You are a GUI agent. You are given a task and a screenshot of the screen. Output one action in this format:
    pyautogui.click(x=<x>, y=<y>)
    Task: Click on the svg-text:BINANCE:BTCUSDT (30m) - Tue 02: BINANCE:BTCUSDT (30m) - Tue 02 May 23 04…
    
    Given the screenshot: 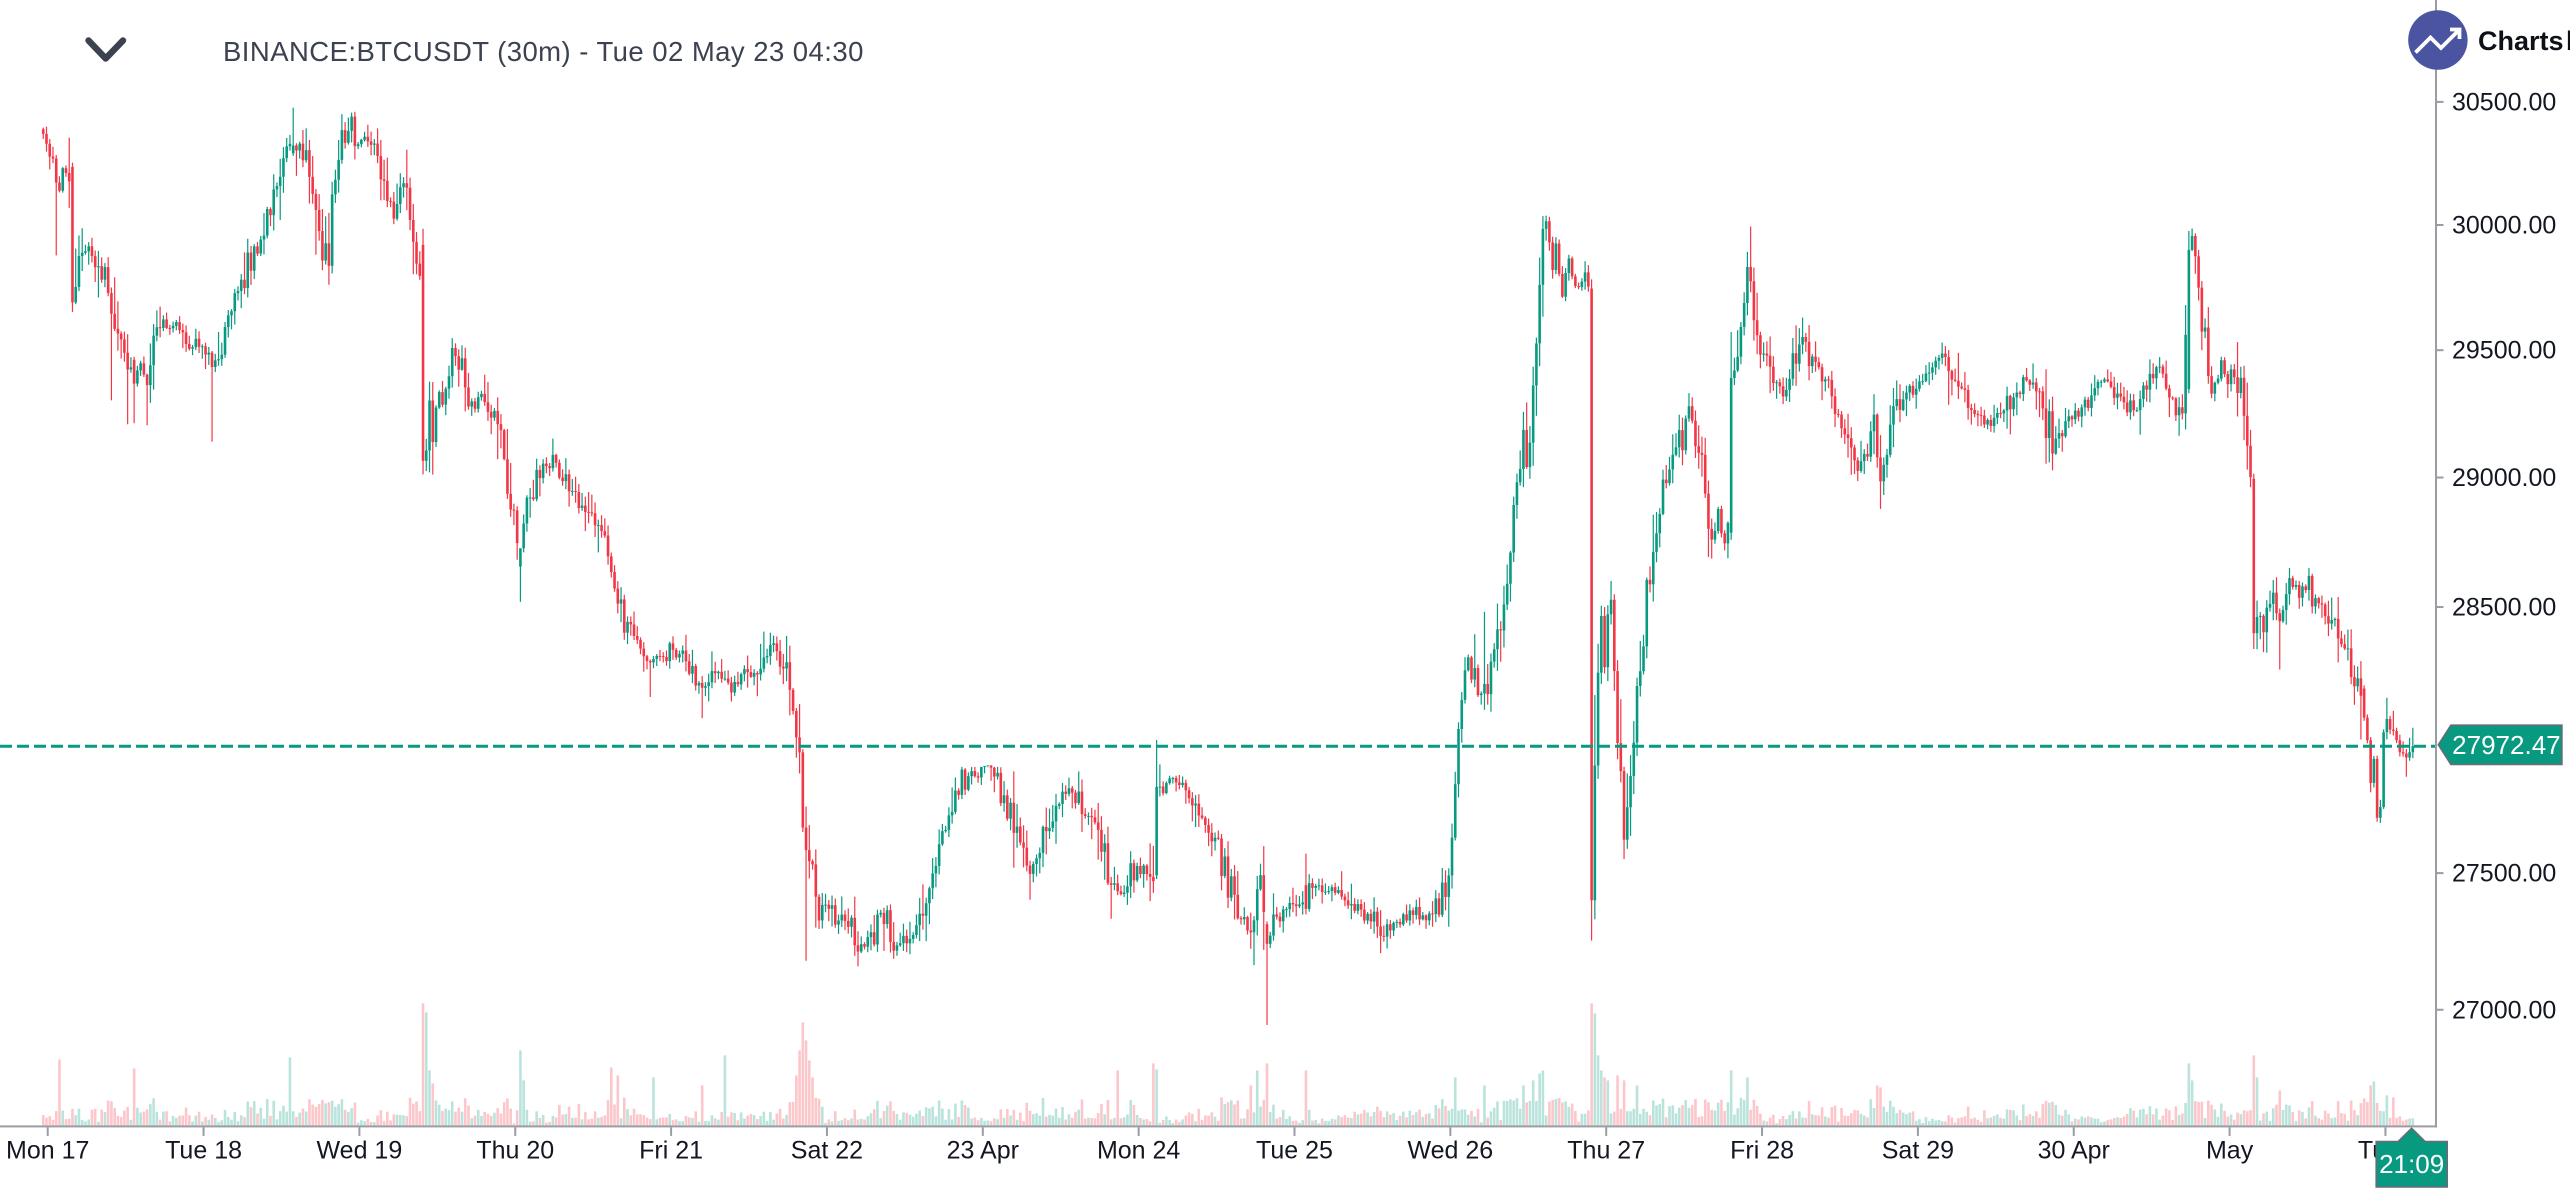 What is the action you would take?
    pyautogui.click(x=543, y=51)
    